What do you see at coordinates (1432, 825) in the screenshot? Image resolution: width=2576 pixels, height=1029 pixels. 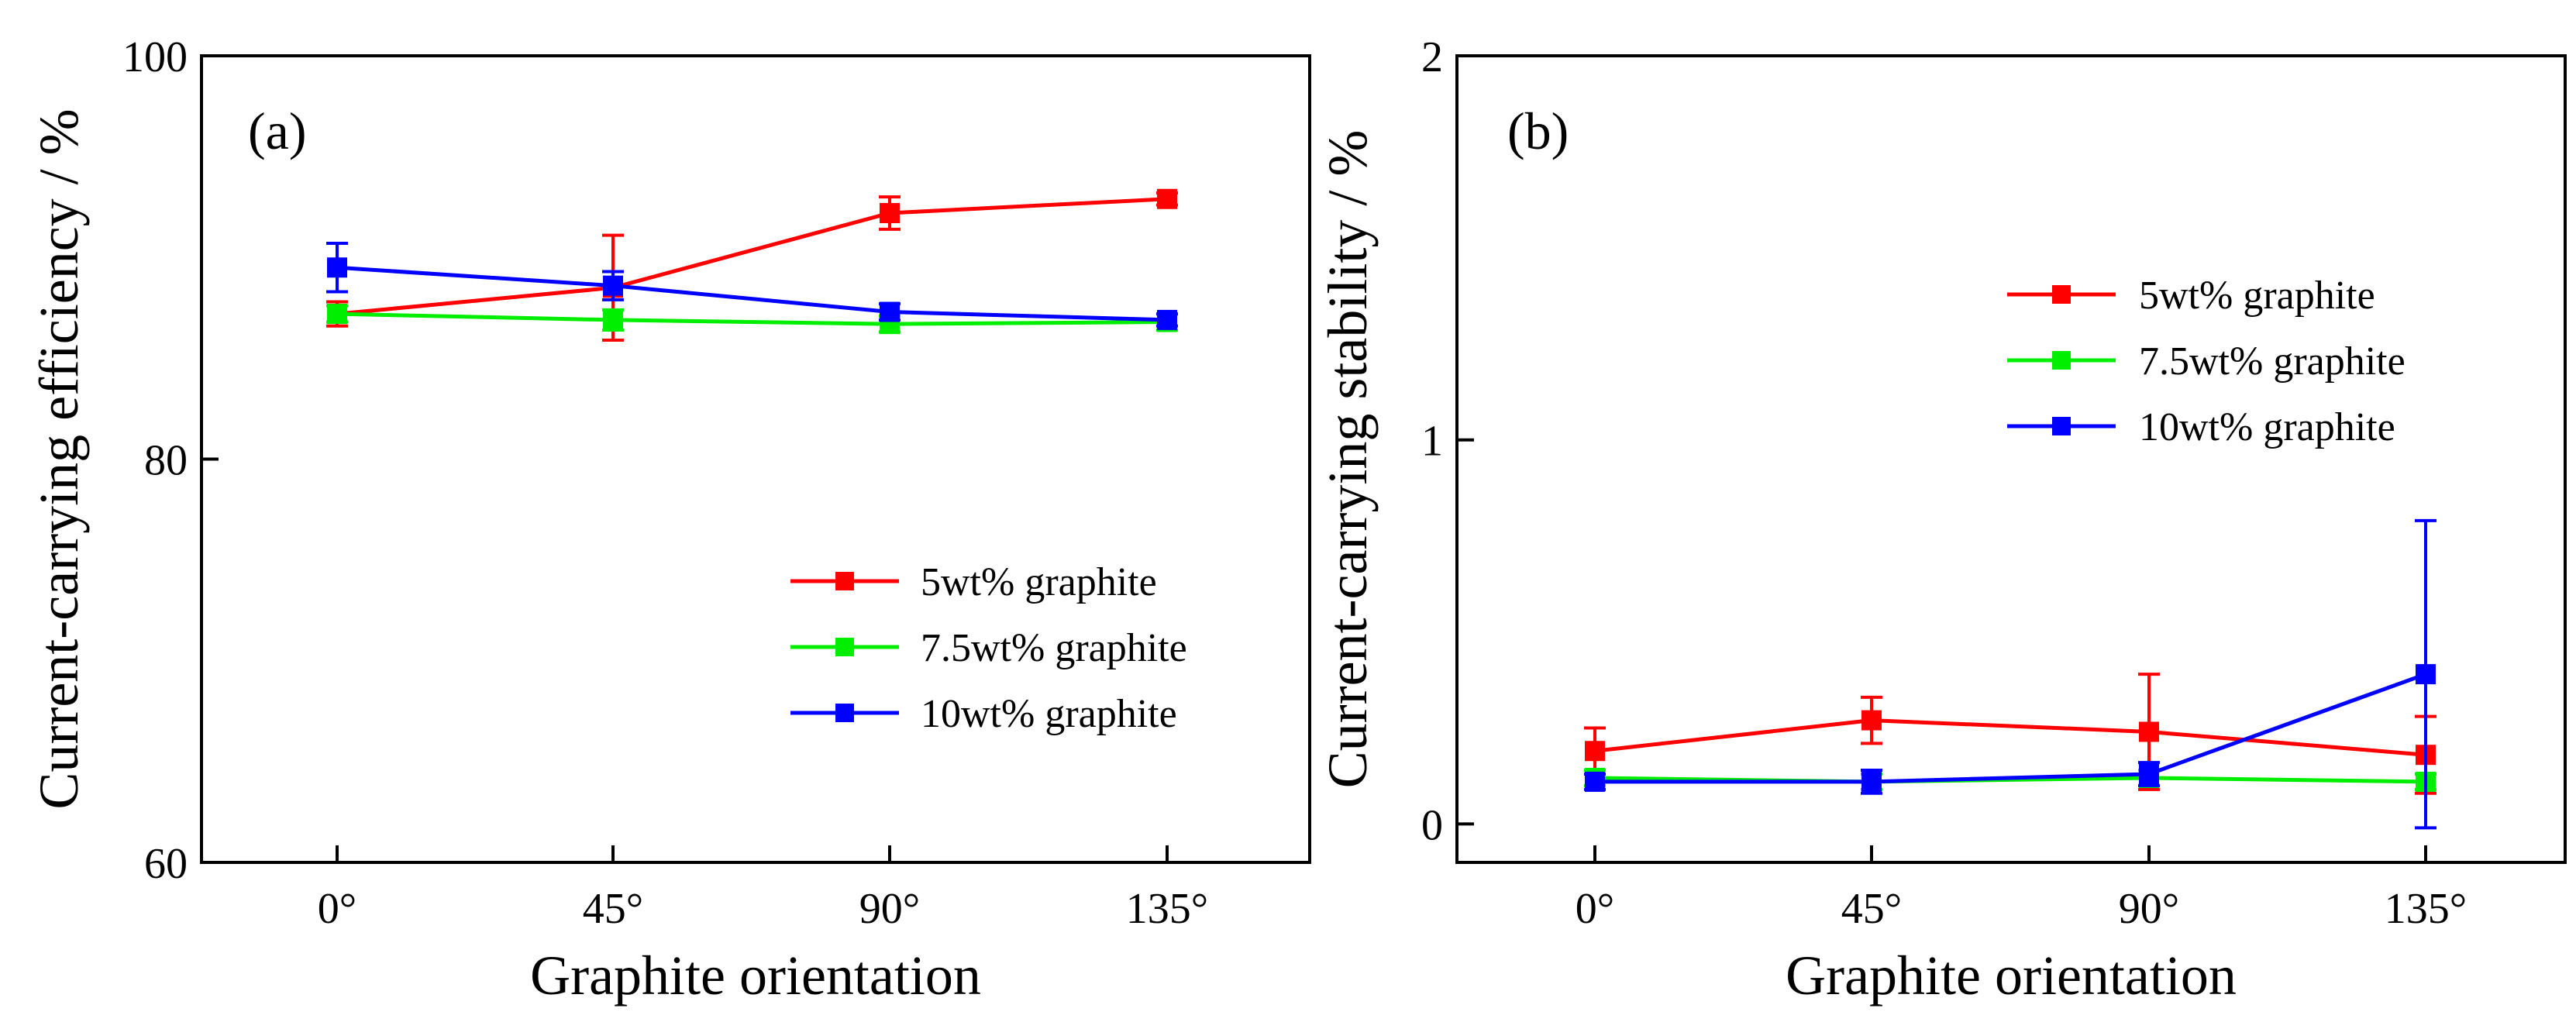 I see `y-tick-label: 0` at bounding box center [1432, 825].